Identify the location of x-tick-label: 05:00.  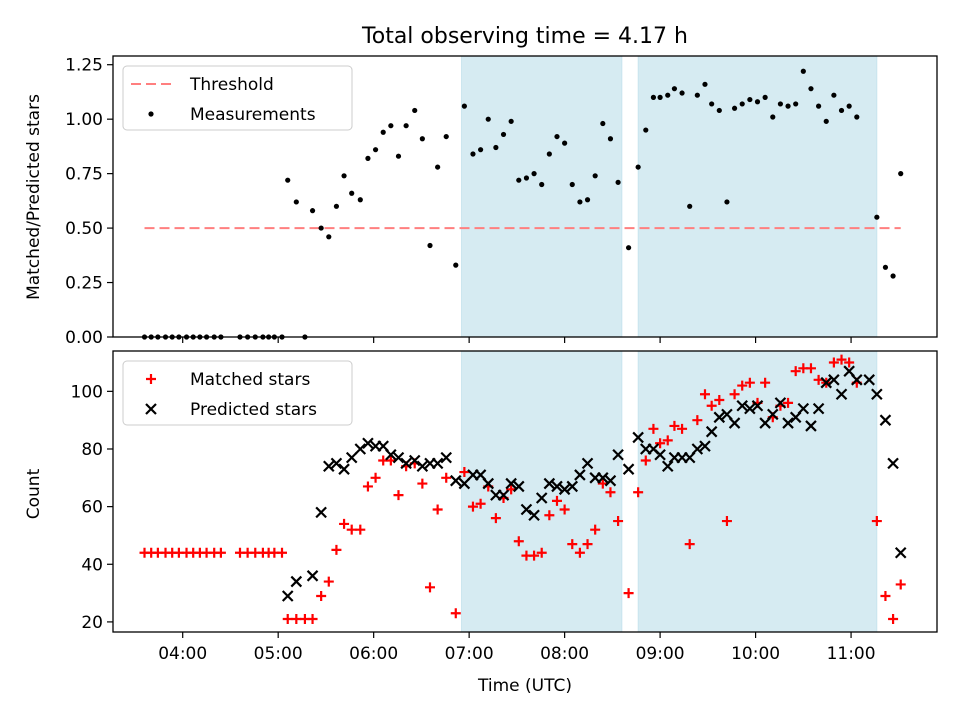
(278, 654).